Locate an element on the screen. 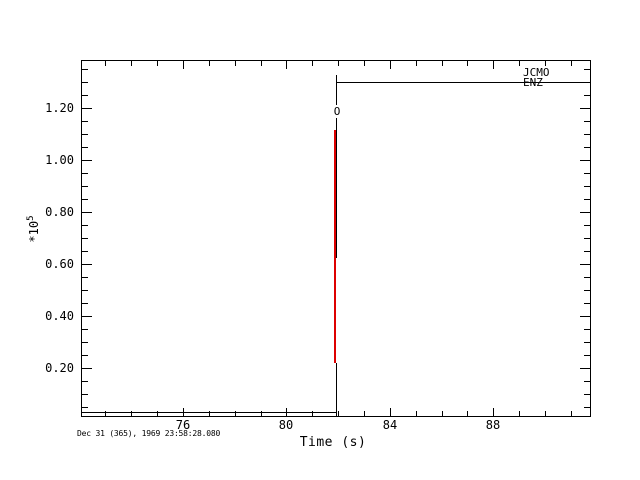  channel-label: ENZ is located at coordinates (533, 82).